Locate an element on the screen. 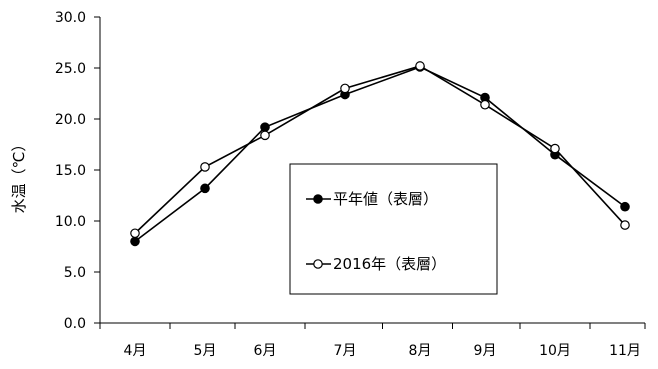 This screenshot has width=658, height=369. legend: 平年値（表層） 2016年（表層） is located at coordinates (393, 229).